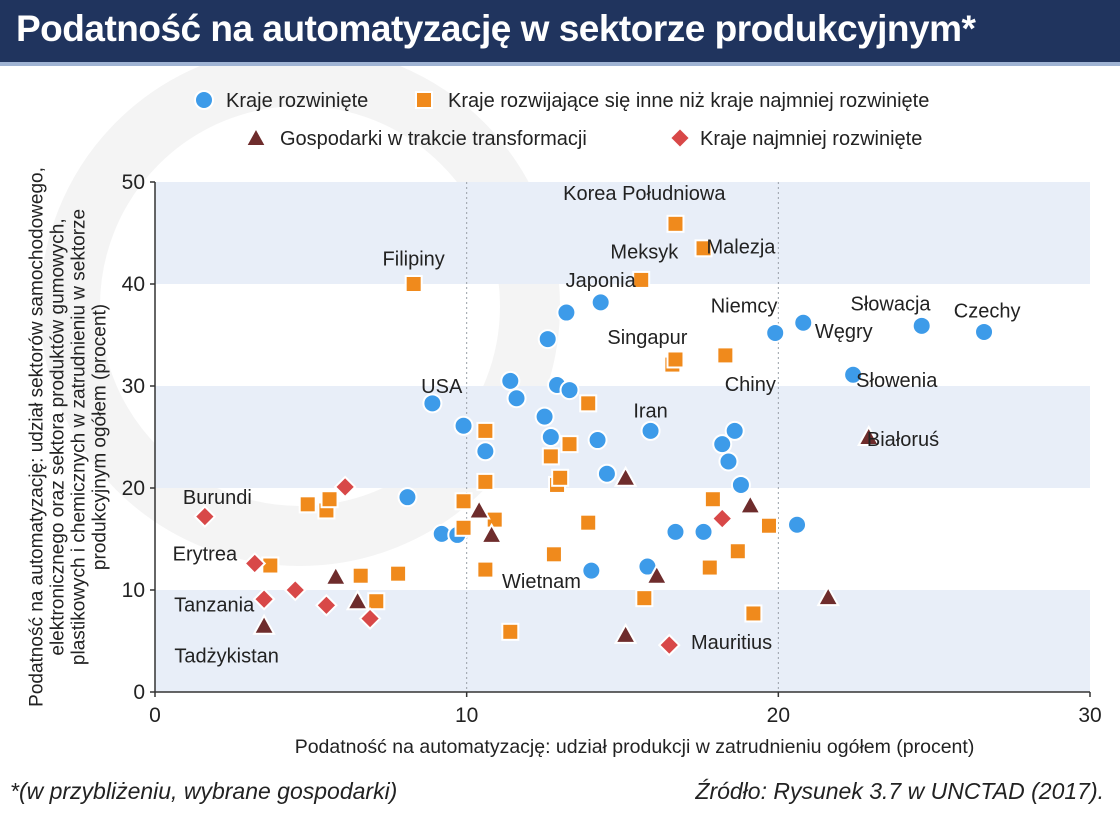  I want to click on y-tick-label: 10, so click(133, 590).